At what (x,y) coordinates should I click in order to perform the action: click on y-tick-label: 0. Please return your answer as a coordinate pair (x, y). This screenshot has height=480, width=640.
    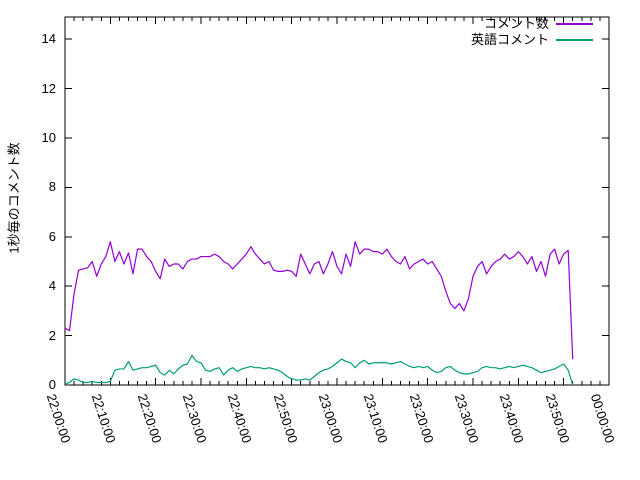
    Looking at the image, I should click on (52, 384).